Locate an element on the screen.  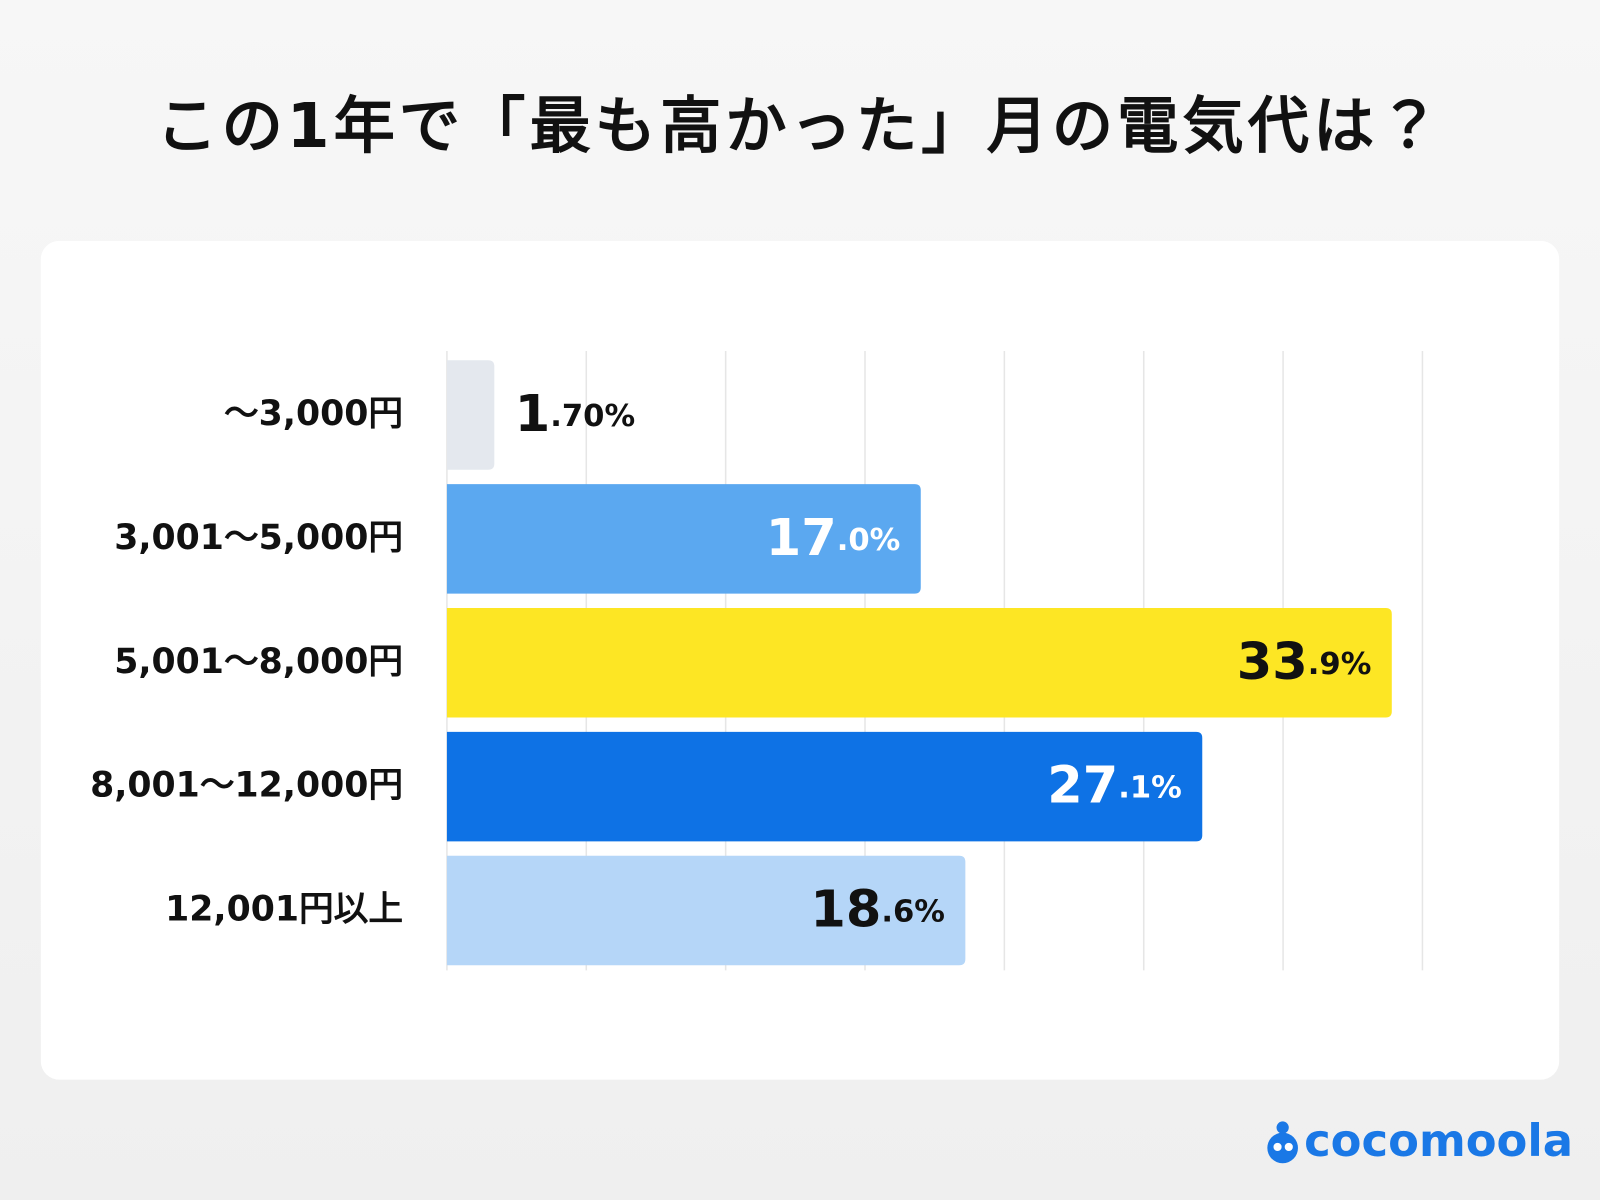
y-tick-label: 8,001〜12,000円 is located at coordinates (246, 786).